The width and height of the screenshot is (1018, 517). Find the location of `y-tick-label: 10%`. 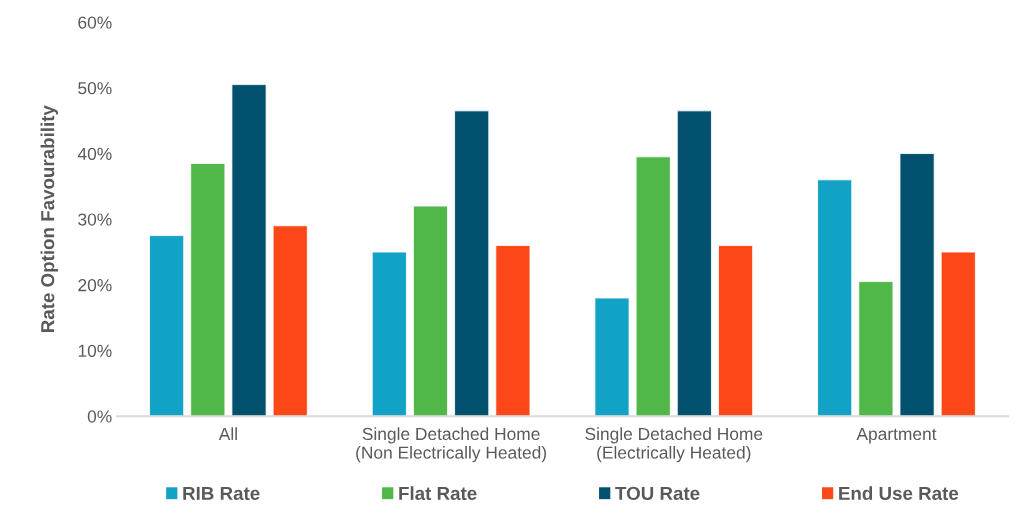

y-tick-label: 10% is located at coordinates (95, 350).